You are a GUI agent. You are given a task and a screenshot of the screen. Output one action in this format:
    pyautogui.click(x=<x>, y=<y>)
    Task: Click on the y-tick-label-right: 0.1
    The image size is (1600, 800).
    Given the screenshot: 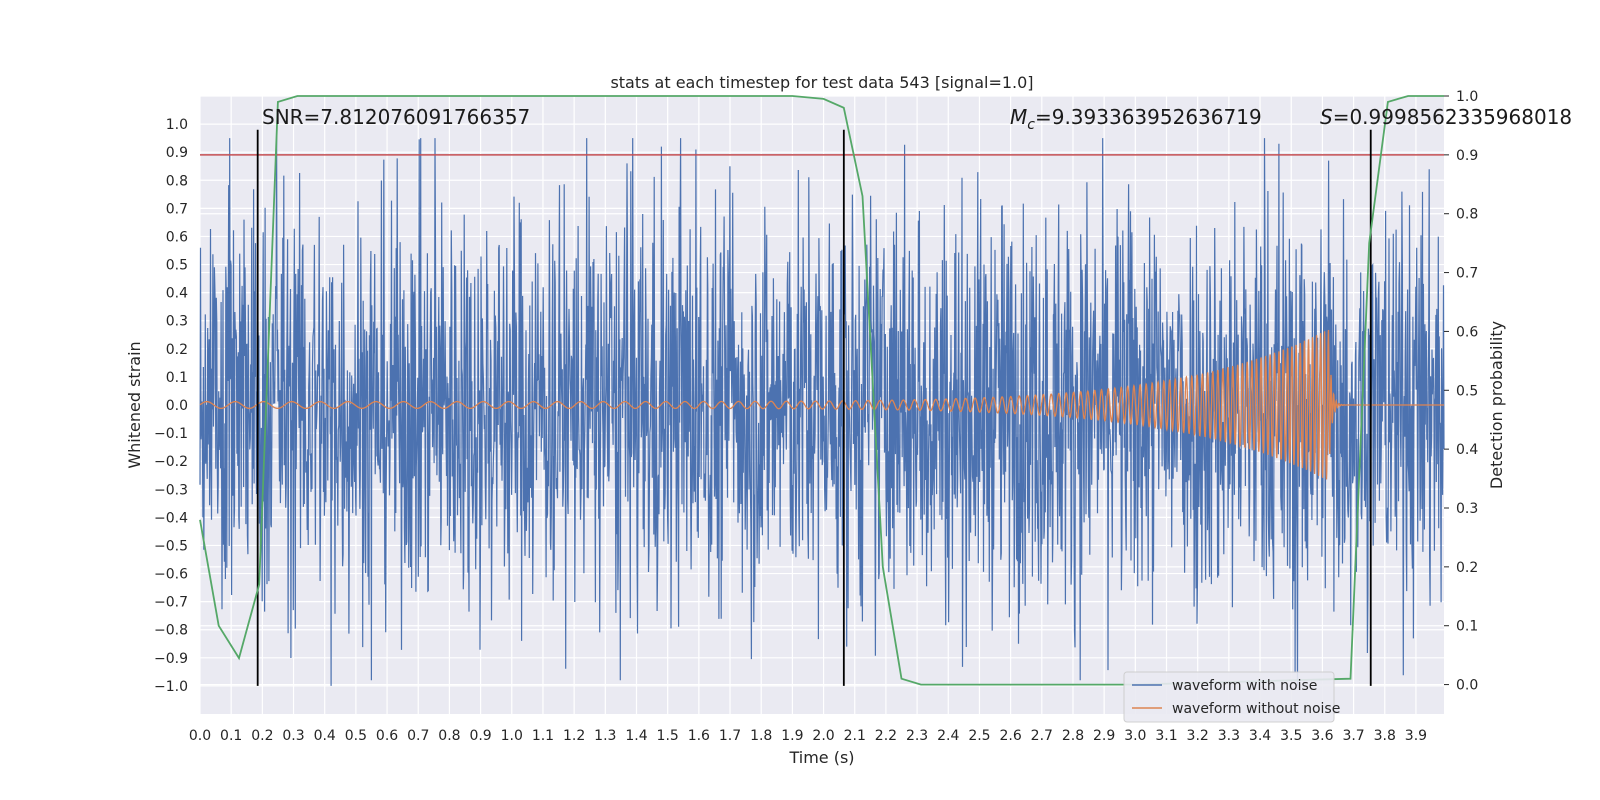 What is the action you would take?
    pyautogui.click(x=1467, y=627)
    